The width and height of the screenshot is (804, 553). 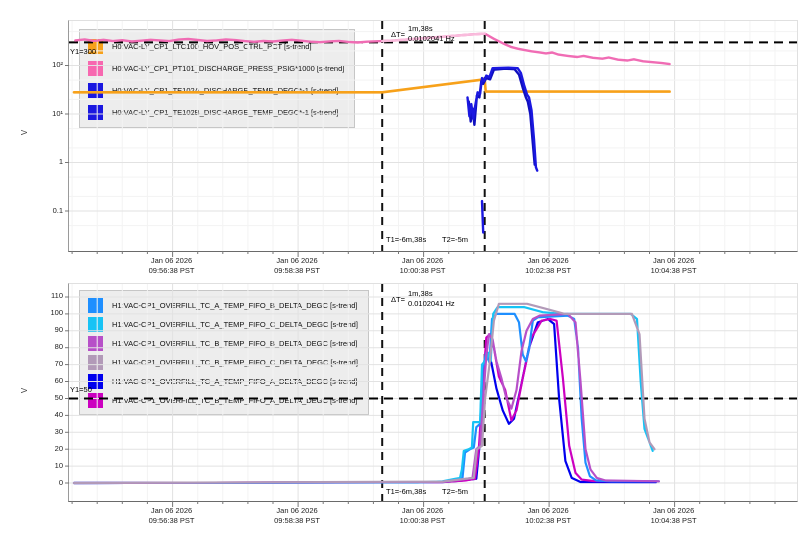 What do you see at coordinates (60, 161) in the screenshot?
I see `y-tick-label: 1` at bounding box center [60, 161].